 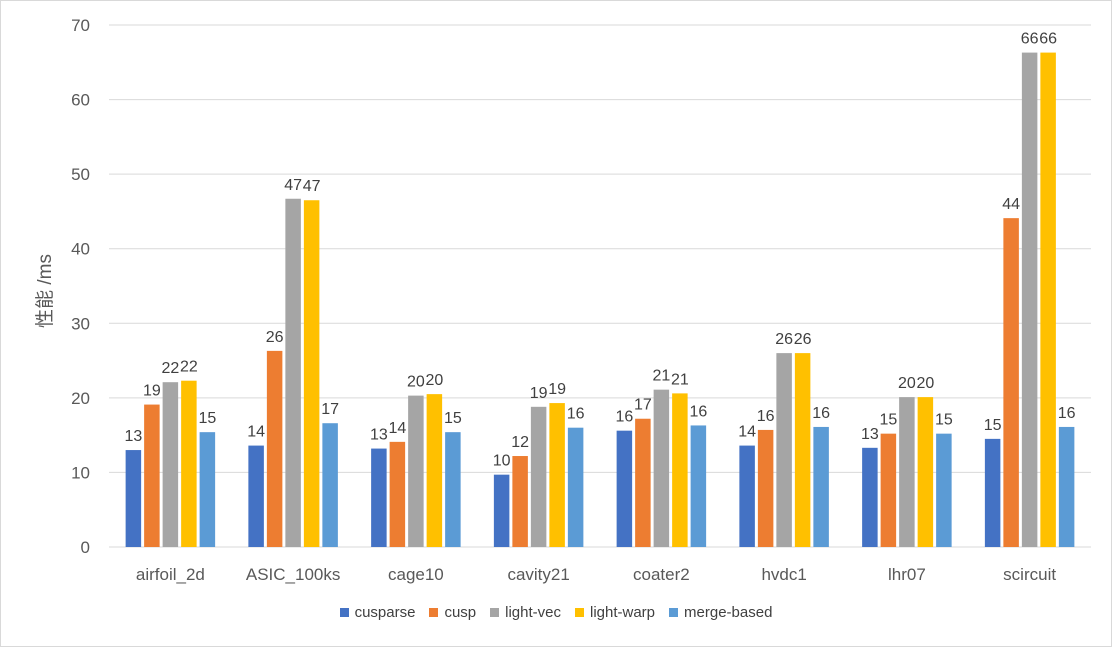 I want to click on x-tick-label: cage10, so click(x=416, y=574).